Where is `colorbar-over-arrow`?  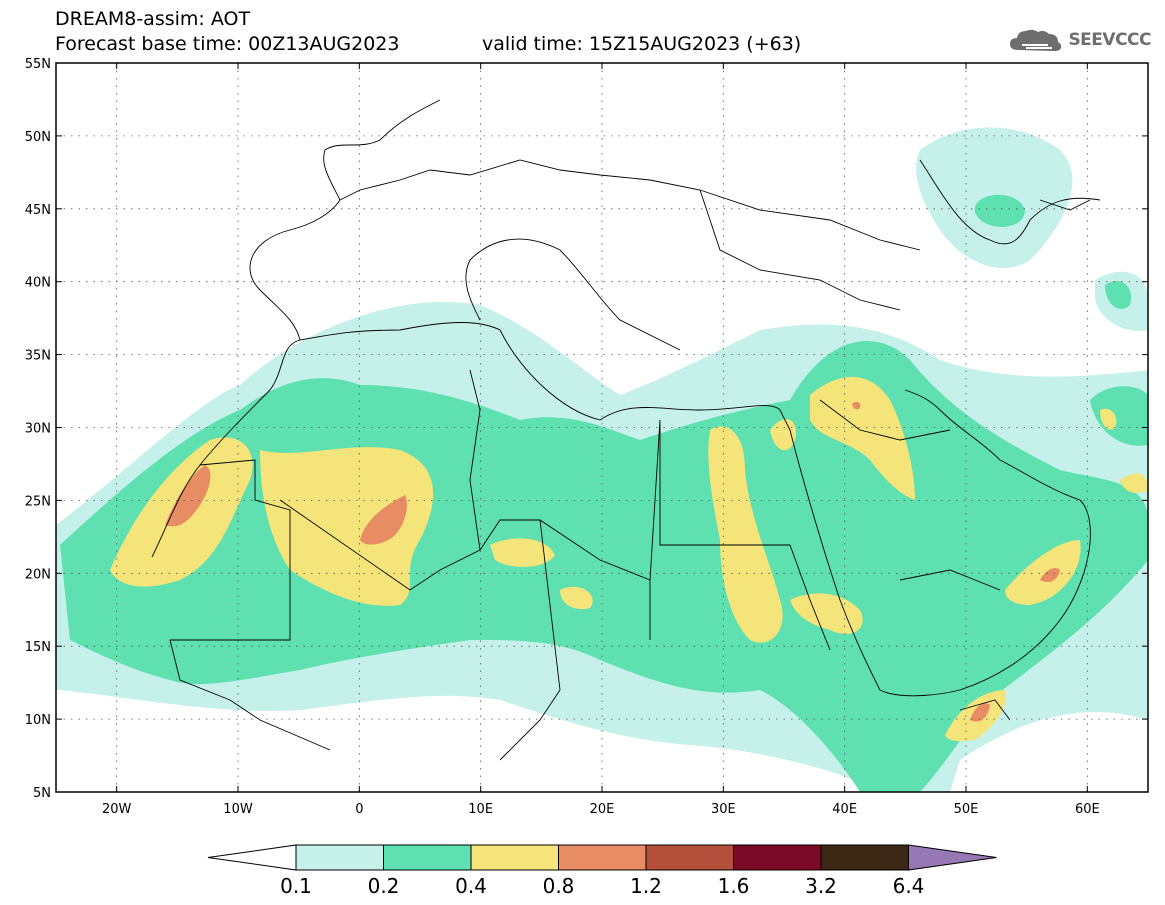
colorbar-over-arrow is located at coordinates (952, 857).